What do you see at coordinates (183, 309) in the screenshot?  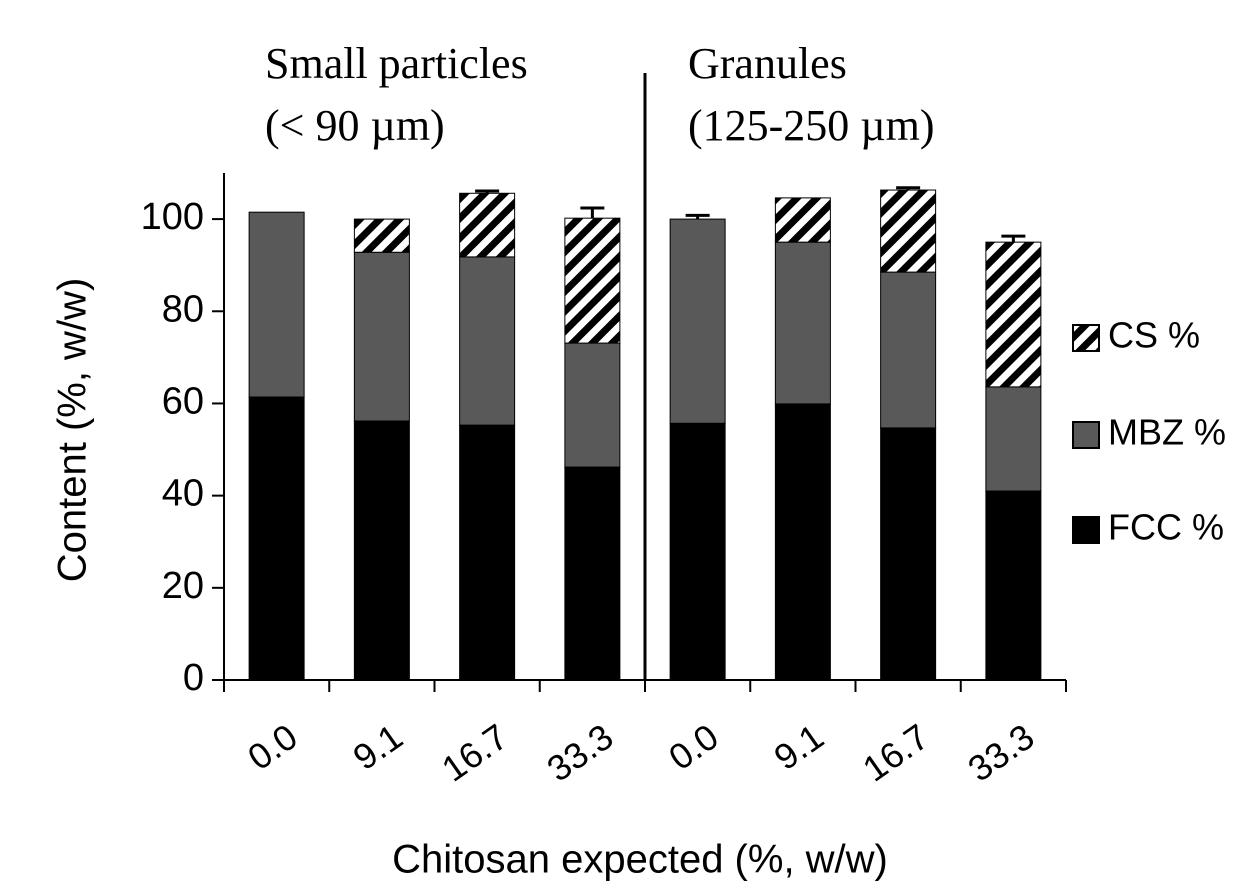 I see `y-tick-label: 80` at bounding box center [183, 309].